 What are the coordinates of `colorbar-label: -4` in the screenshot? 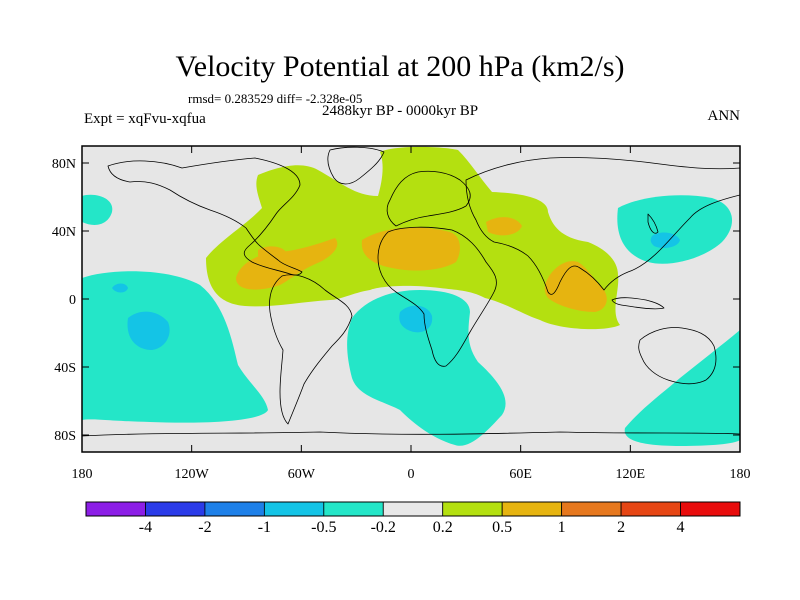 It's located at (145, 527).